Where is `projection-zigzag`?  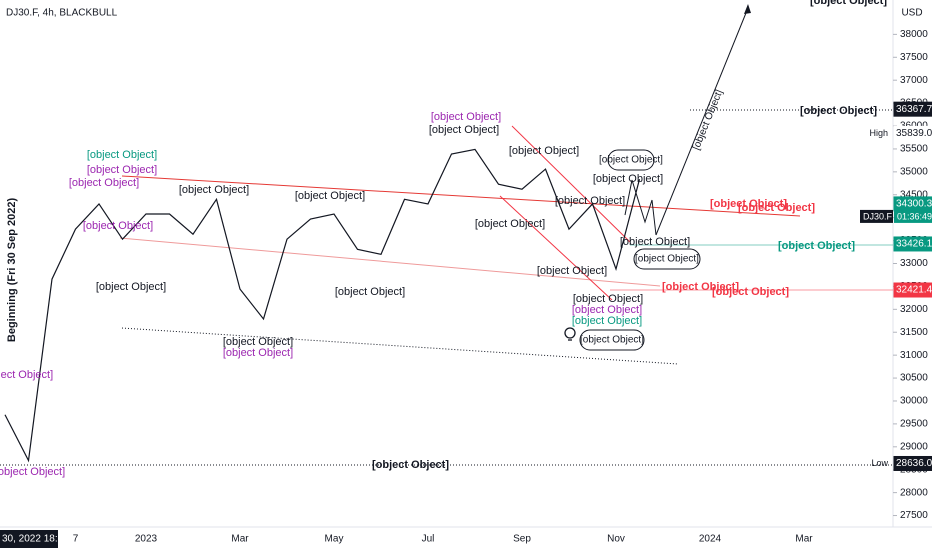
projection-zigzag is located at coordinates (640, 207).